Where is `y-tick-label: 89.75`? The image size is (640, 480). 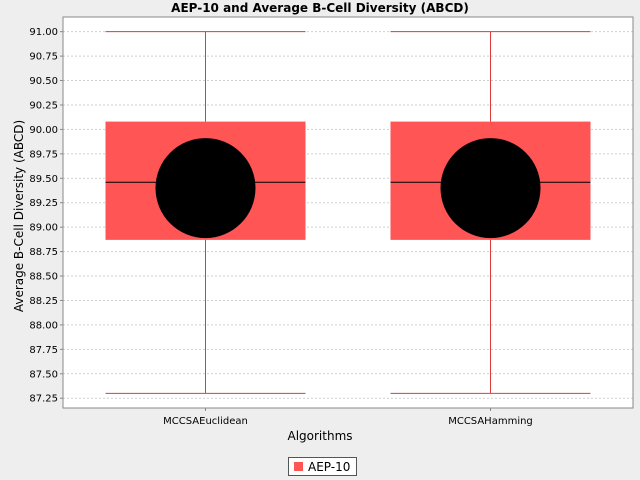
y-tick-label: 89.75 is located at coordinates (43, 154).